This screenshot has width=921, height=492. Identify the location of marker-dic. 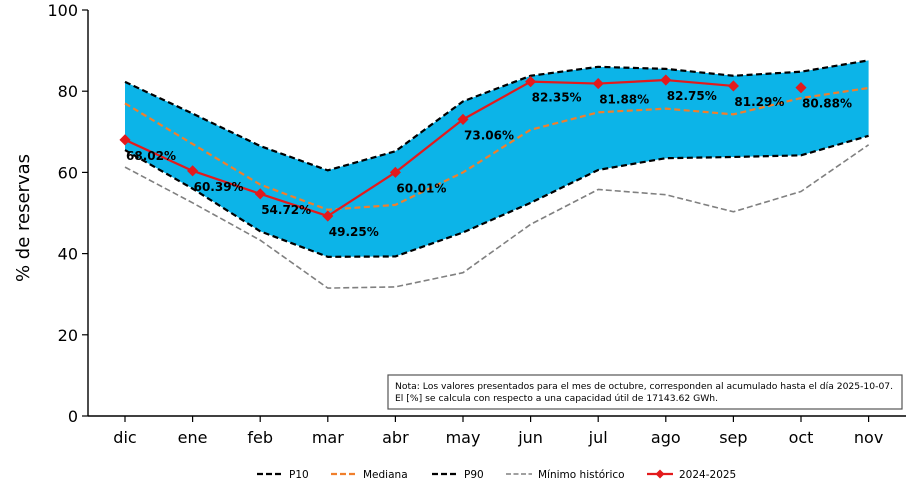
(125, 140).